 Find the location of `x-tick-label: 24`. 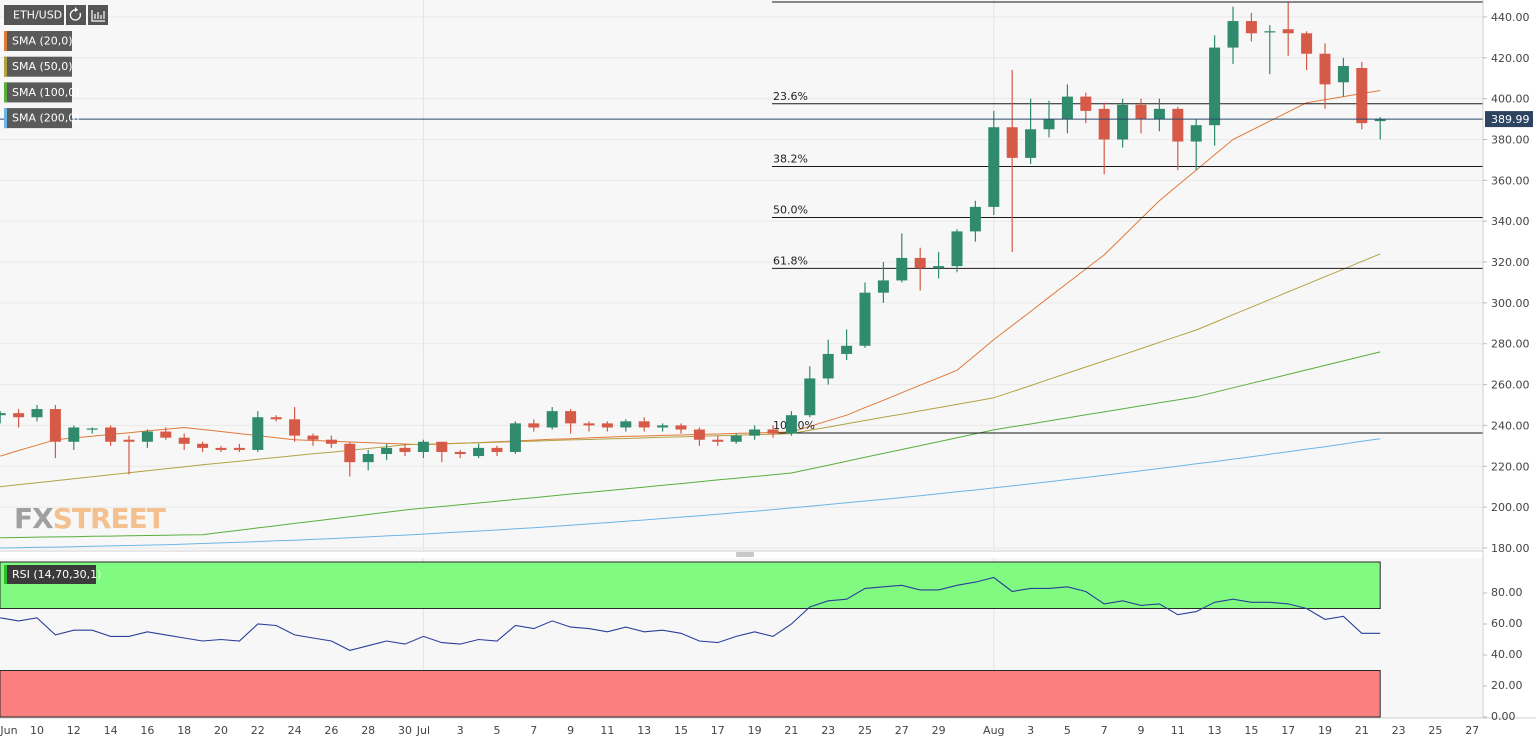

x-tick-label: 24 is located at coordinates (295, 730).